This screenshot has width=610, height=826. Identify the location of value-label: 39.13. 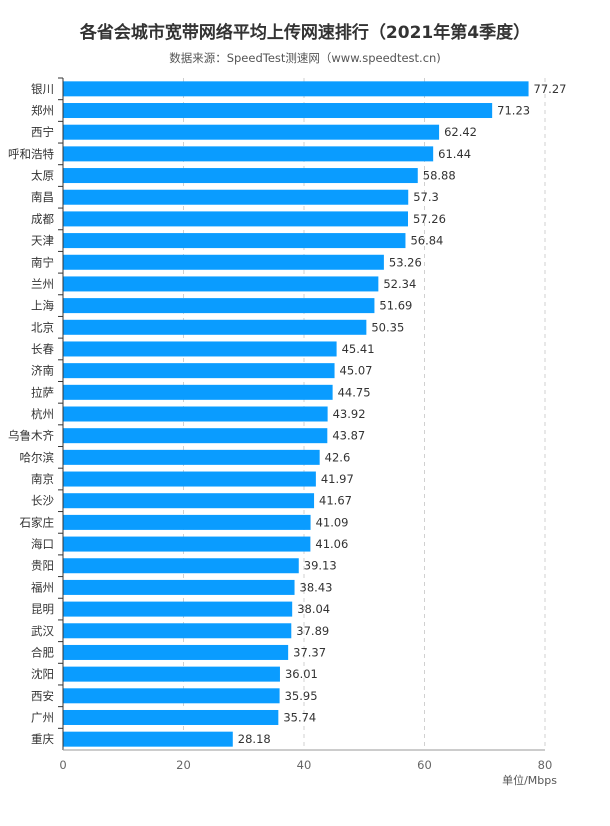
(320, 566).